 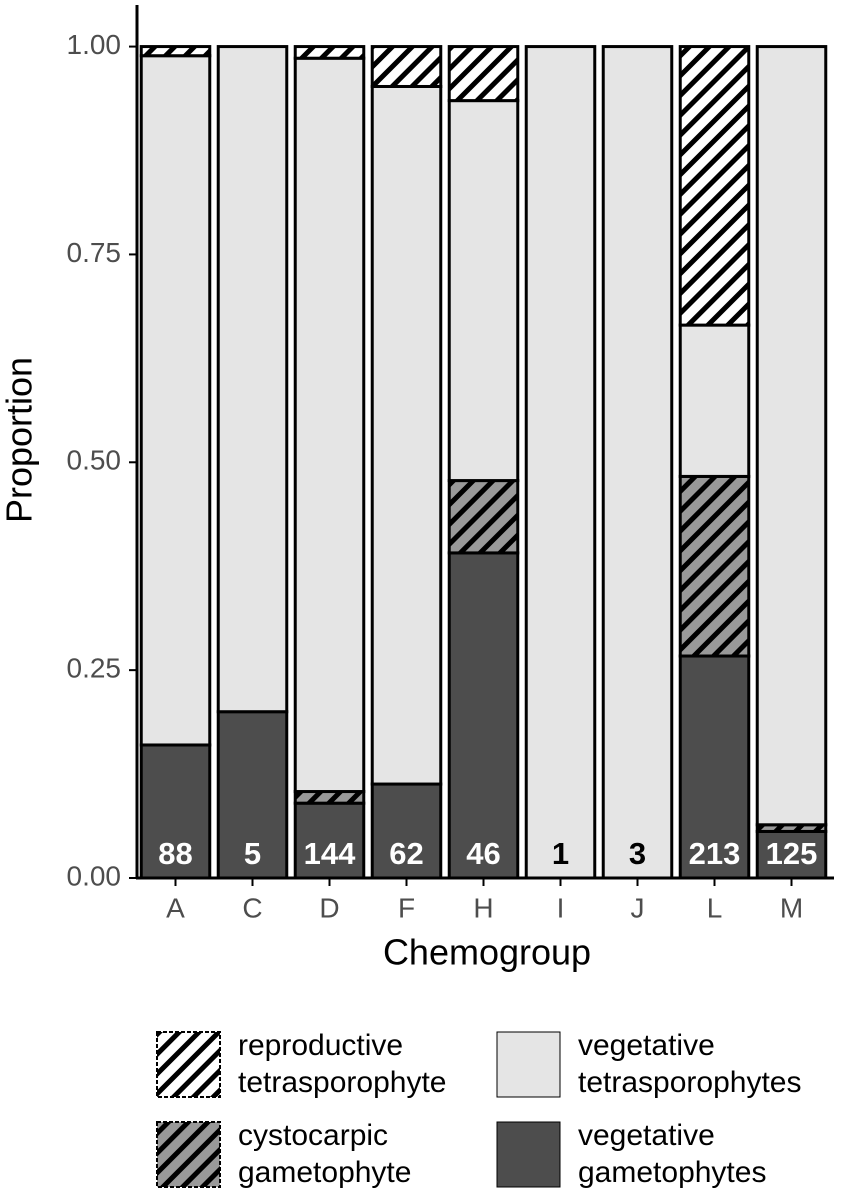 What do you see at coordinates (329, 907) in the screenshot?
I see `x-tick-label: D` at bounding box center [329, 907].